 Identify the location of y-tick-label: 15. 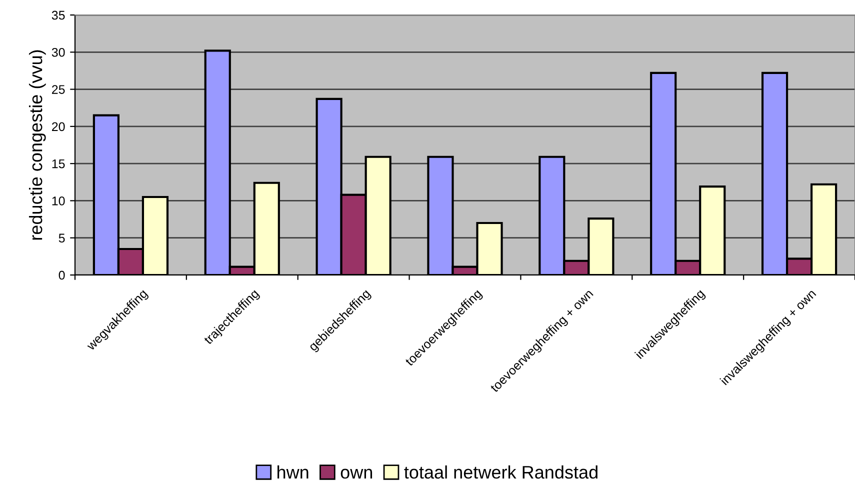
(58, 164).